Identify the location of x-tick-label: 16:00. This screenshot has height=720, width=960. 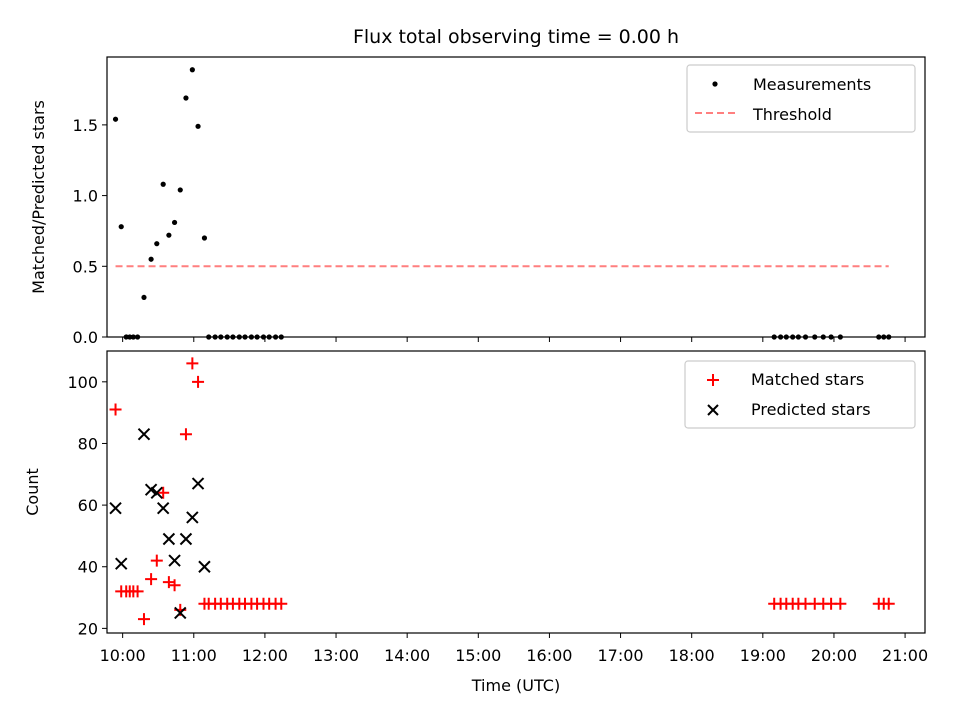
(549, 655).